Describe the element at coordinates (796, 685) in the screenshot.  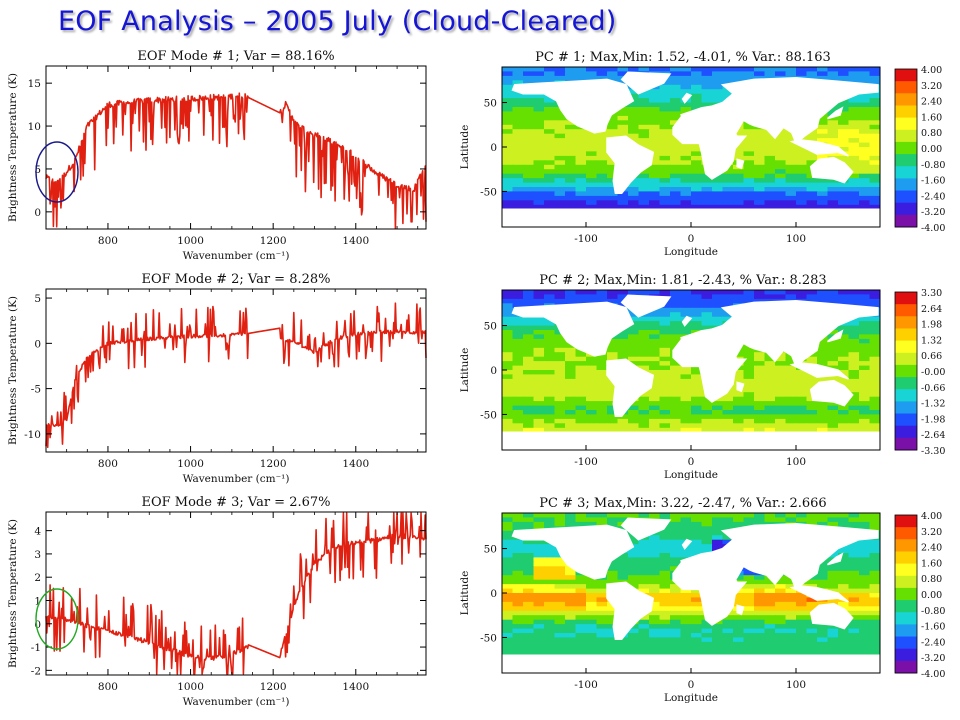
I see `x-tick-label: 100` at that location.